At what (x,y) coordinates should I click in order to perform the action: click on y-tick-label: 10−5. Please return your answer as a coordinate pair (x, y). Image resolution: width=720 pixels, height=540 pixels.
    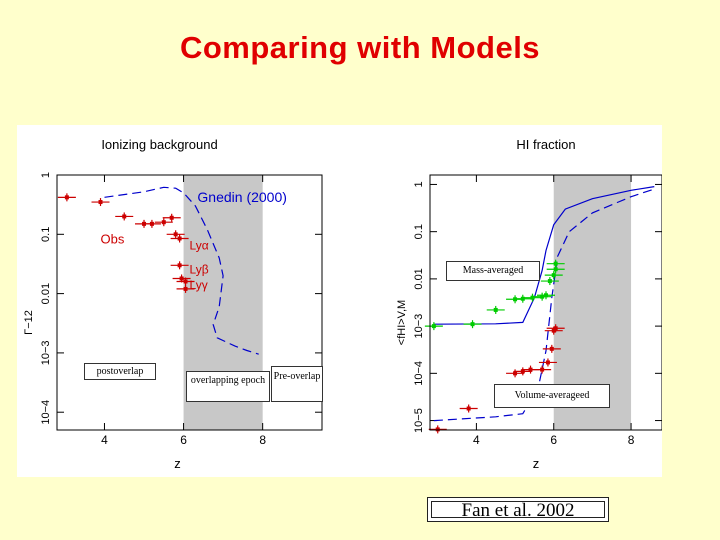
    Looking at the image, I should click on (419, 420).